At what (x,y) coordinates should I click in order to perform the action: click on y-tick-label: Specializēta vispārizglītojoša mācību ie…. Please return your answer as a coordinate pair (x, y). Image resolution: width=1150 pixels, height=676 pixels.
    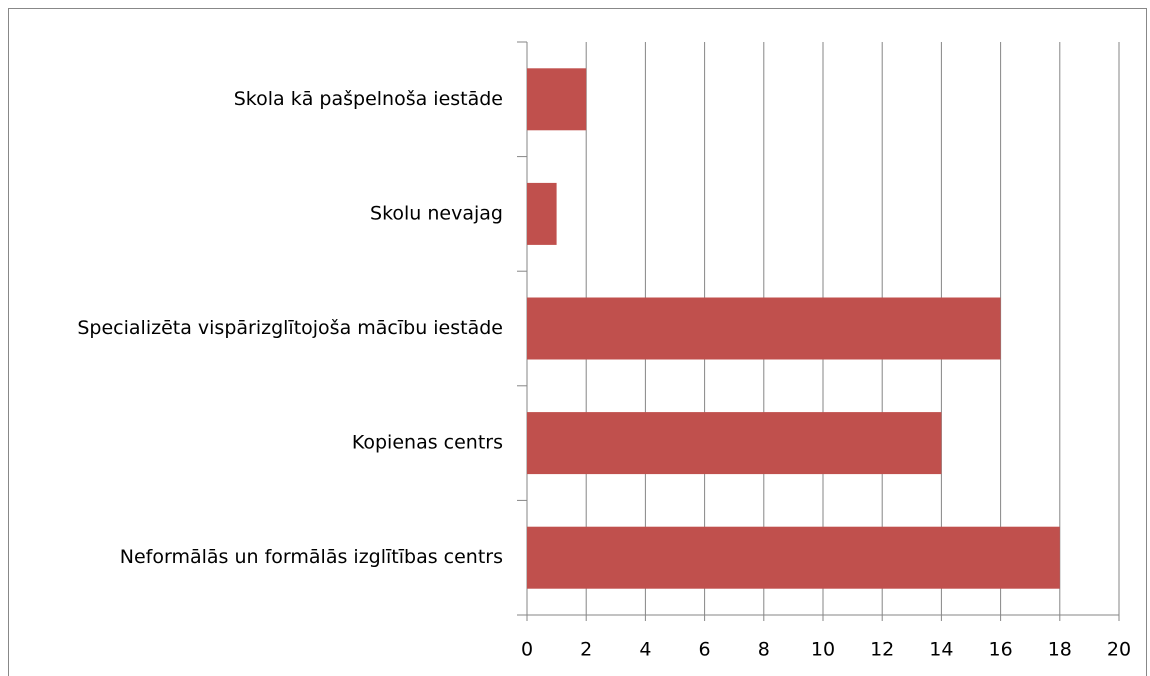
    Looking at the image, I should click on (290, 328).